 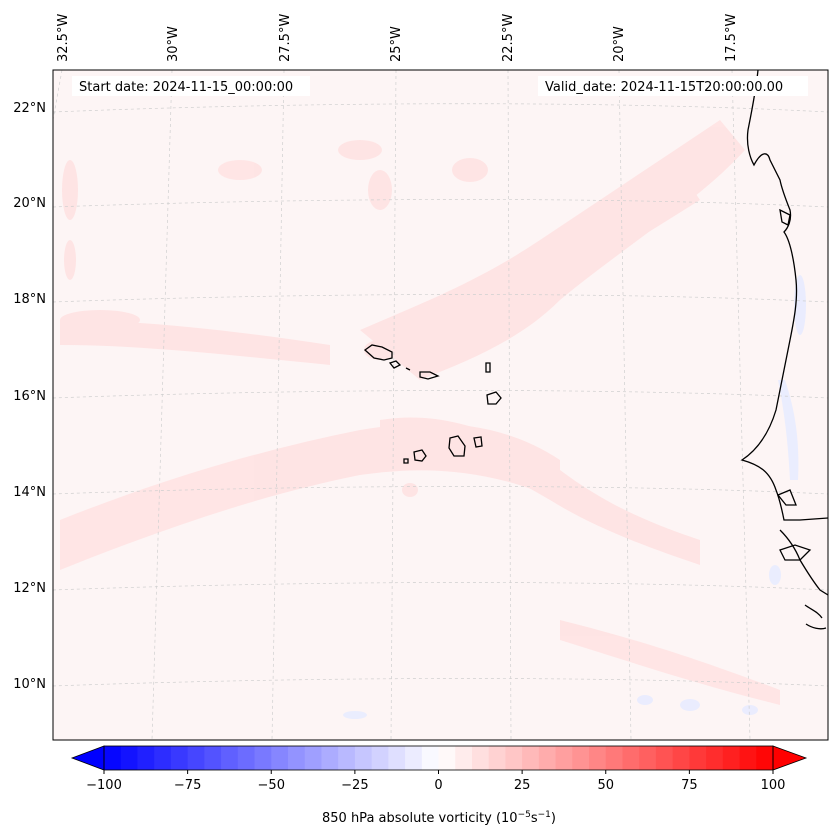 What do you see at coordinates (271, 785) in the screenshot?
I see `colorbar-tick-label: −50` at bounding box center [271, 785].